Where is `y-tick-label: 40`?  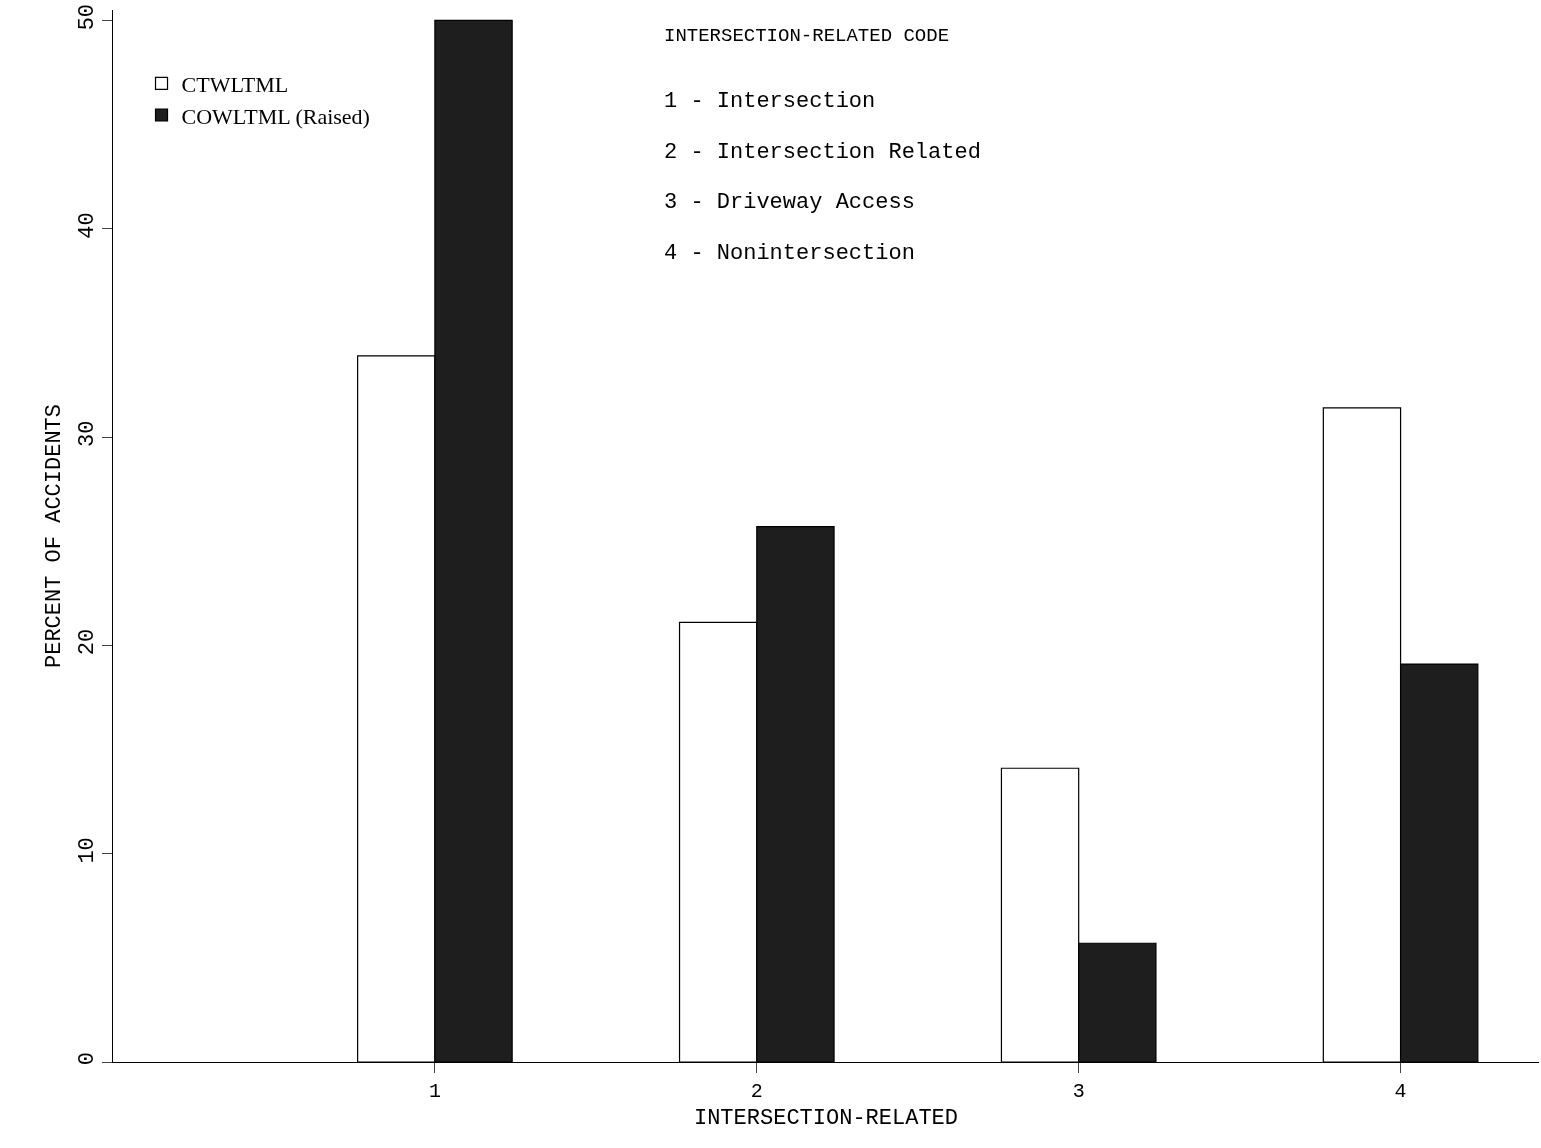
y-tick-label: 40 is located at coordinates (88, 225).